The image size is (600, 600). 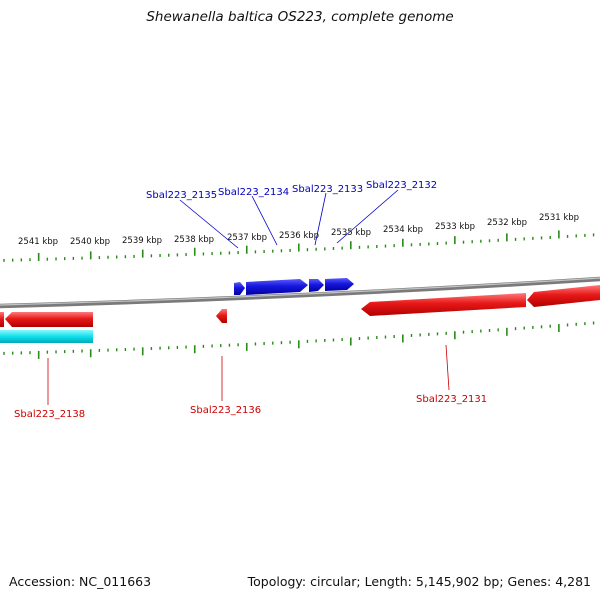 What do you see at coordinates (299, 340) in the screenshot?
I see `lower-tick-ruler` at bounding box center [299, 340].